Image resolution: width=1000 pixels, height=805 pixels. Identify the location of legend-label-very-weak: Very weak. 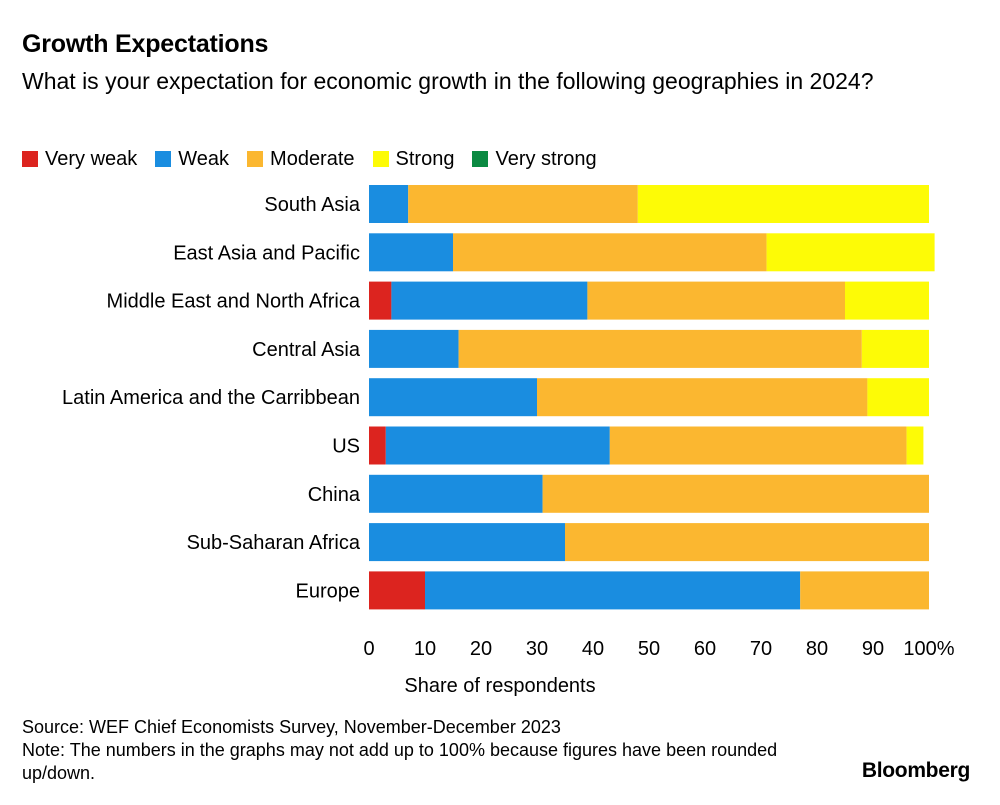
(91, 158).